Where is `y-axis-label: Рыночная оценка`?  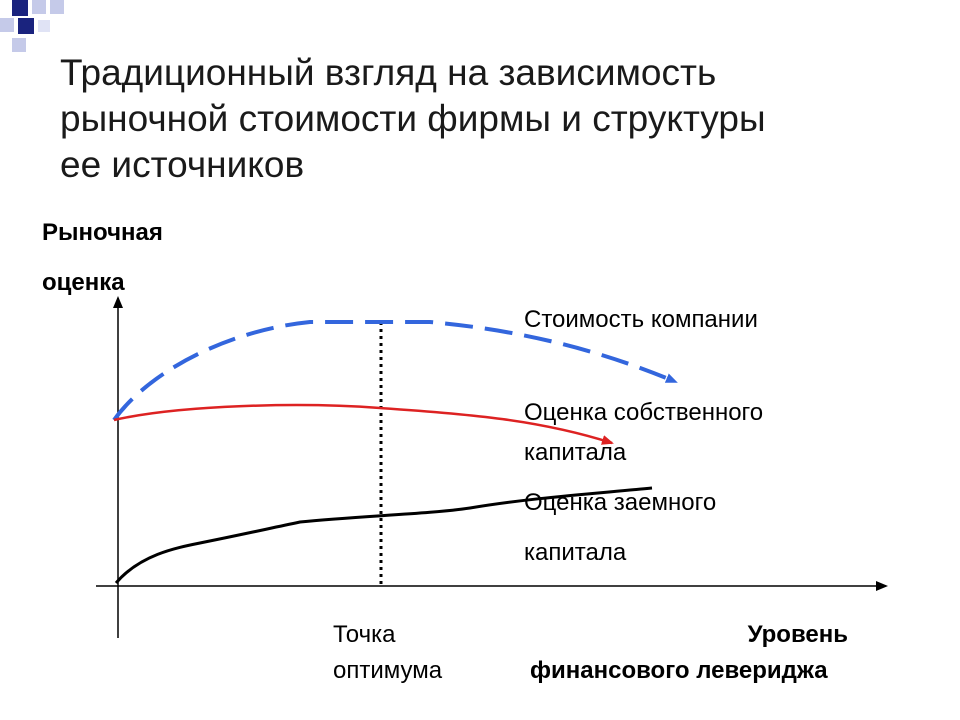 y-axis-label: Рыночная оценка is located at coordinates (102, 258).